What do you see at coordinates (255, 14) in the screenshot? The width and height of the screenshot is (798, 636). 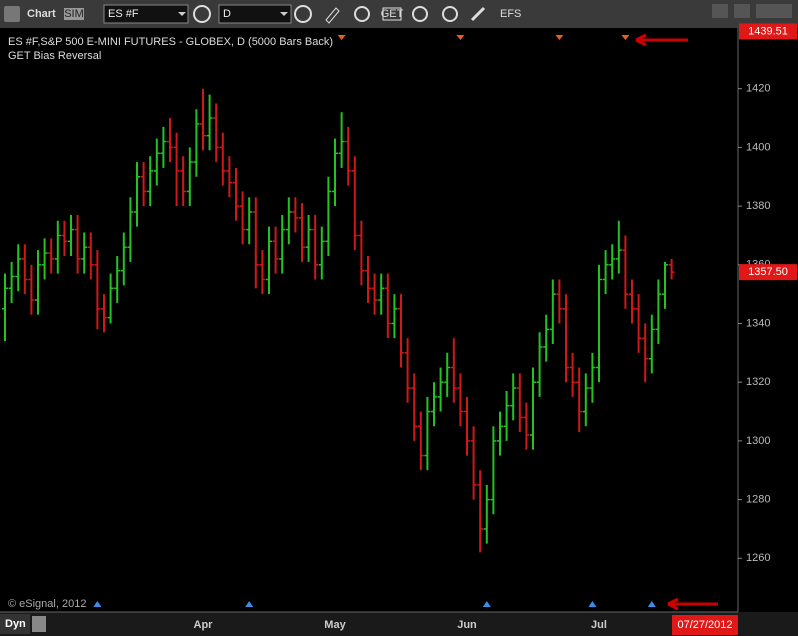 I see `interval-box` at bounding box center [255, 14].